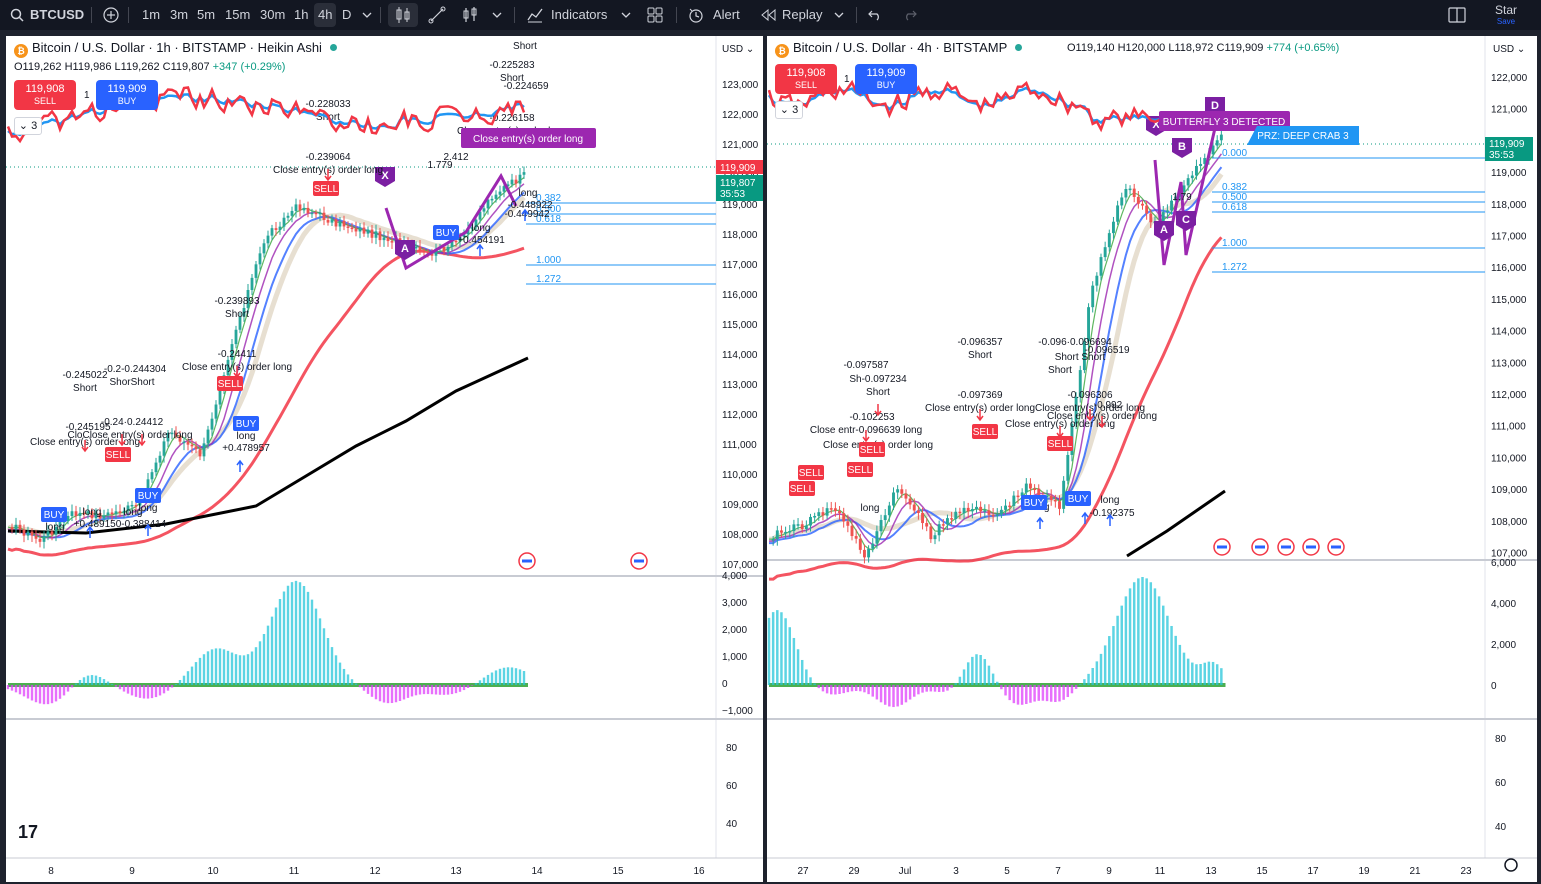 The height and width of the screenshot is (884, 1541). I want to click on candles-icon-wrap, so click(403, 15).